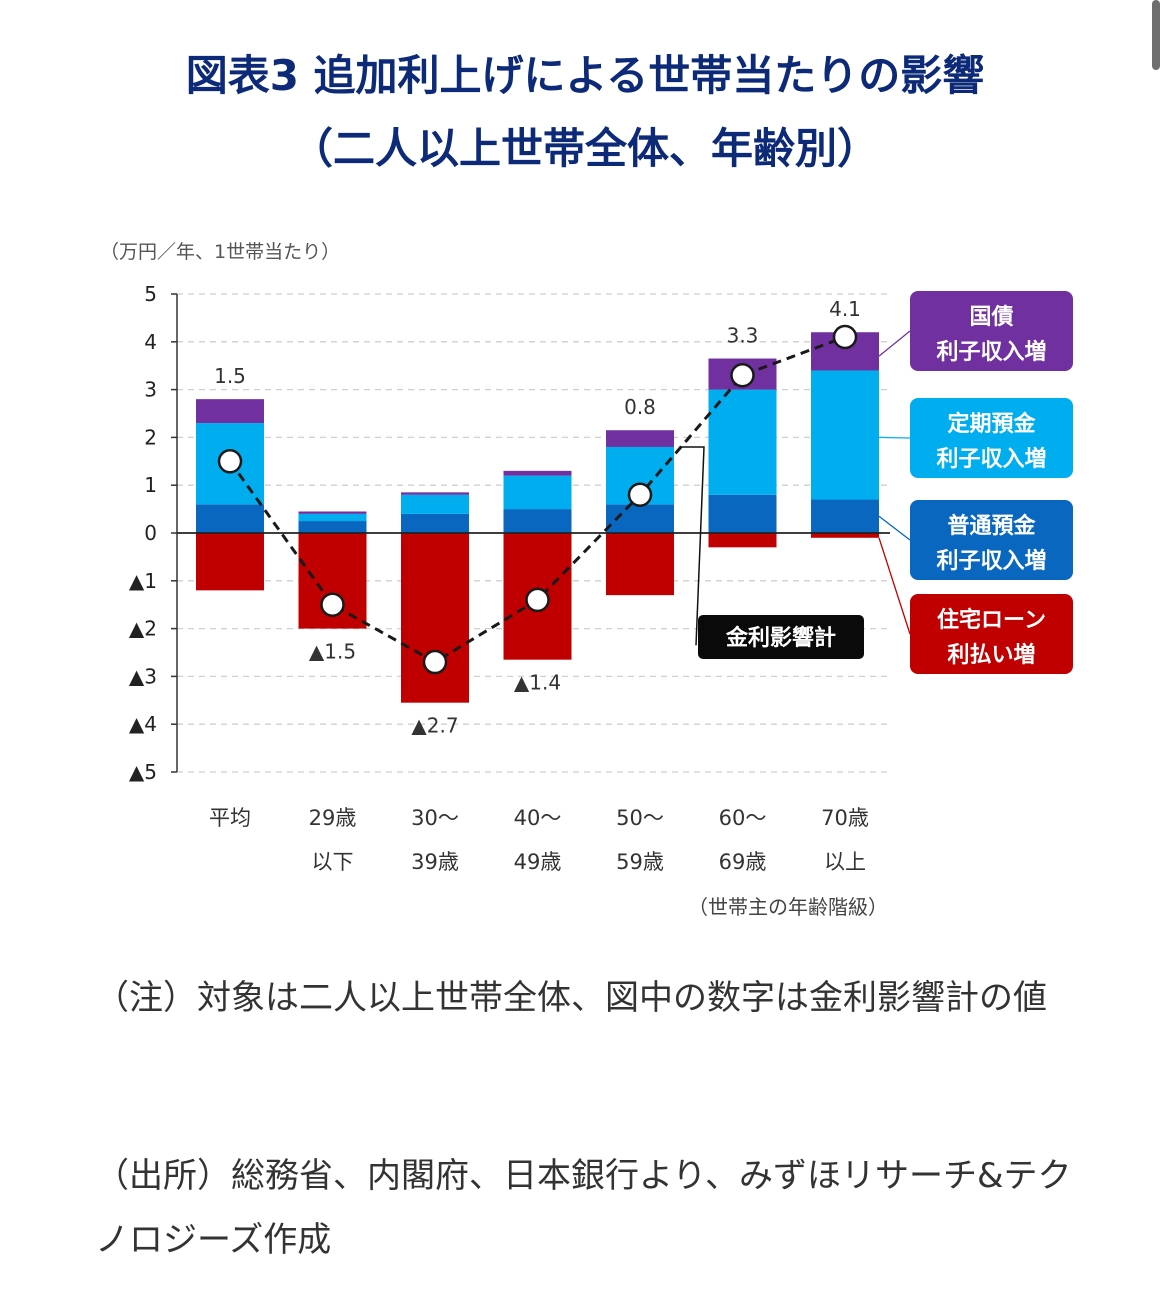 This screenshot has width=1170, height=1309. What do you see at coordinates (991, 526) in the screenshot?
I see `legend-label: 普通預金` at bounding box center [991, 526].